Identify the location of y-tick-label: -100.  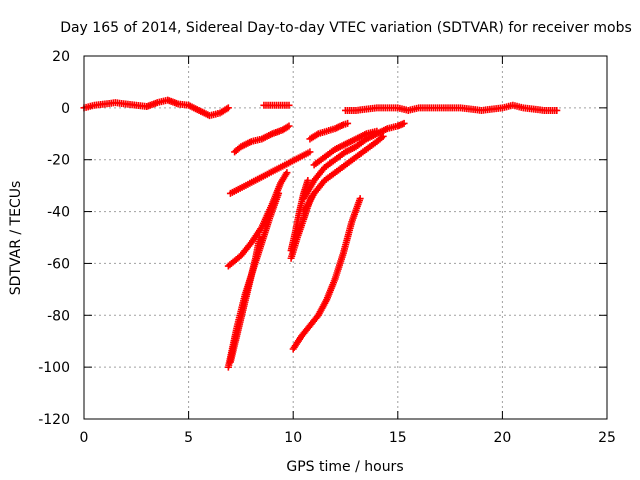
(54, 368).